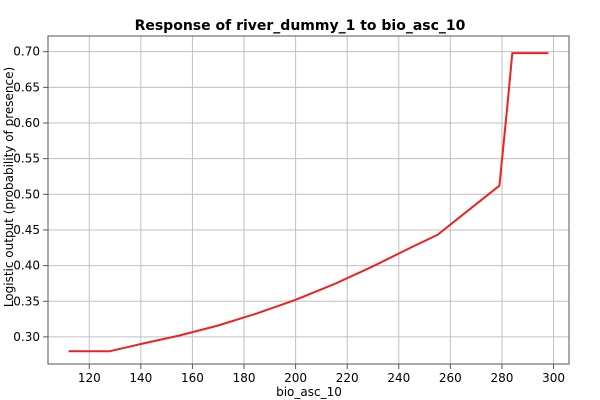 The height and width of the screenshot is (400, 600). What do you see at coordinates (26, 301) in the screenshot?
I see `y-tick-label: 0.35` at bounding box center [26, 301].